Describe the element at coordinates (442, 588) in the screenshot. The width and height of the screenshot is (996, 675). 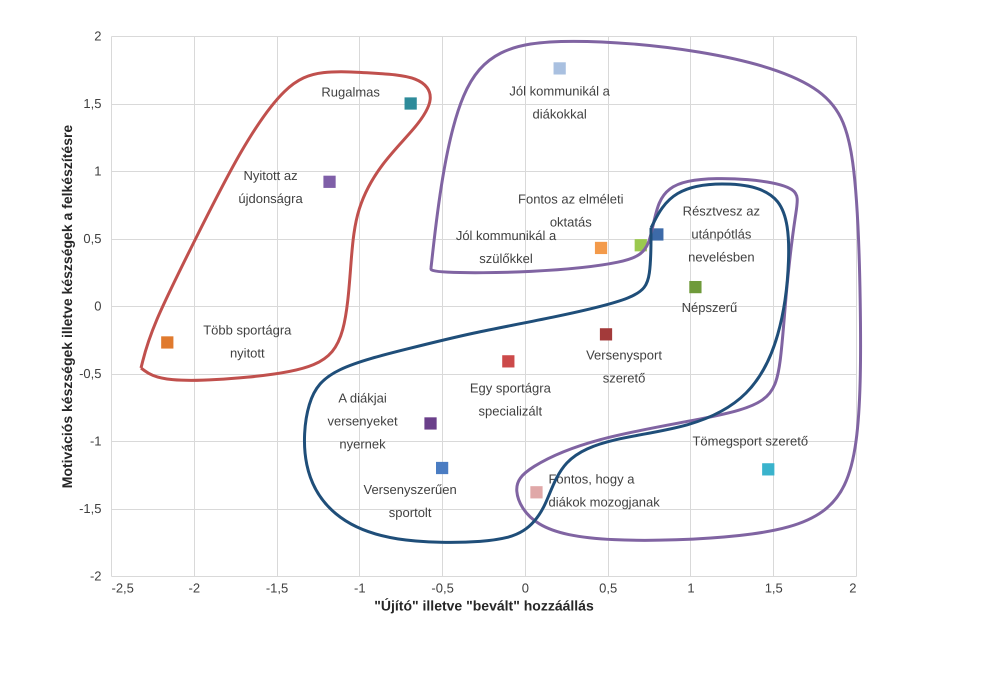
I see `x-tick-label: -0,5` at that location.